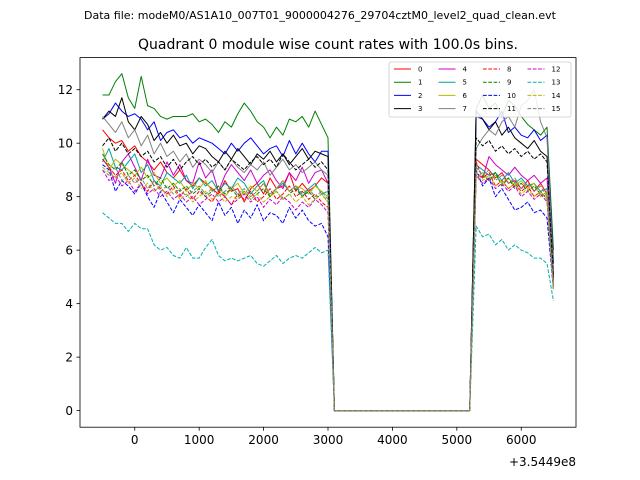 This screenshot has width=640, height=480. What do you see at coordinates (556, 83) in the screenshot?
I see `legend-label-13: 13` at bounding box center [556, 83].